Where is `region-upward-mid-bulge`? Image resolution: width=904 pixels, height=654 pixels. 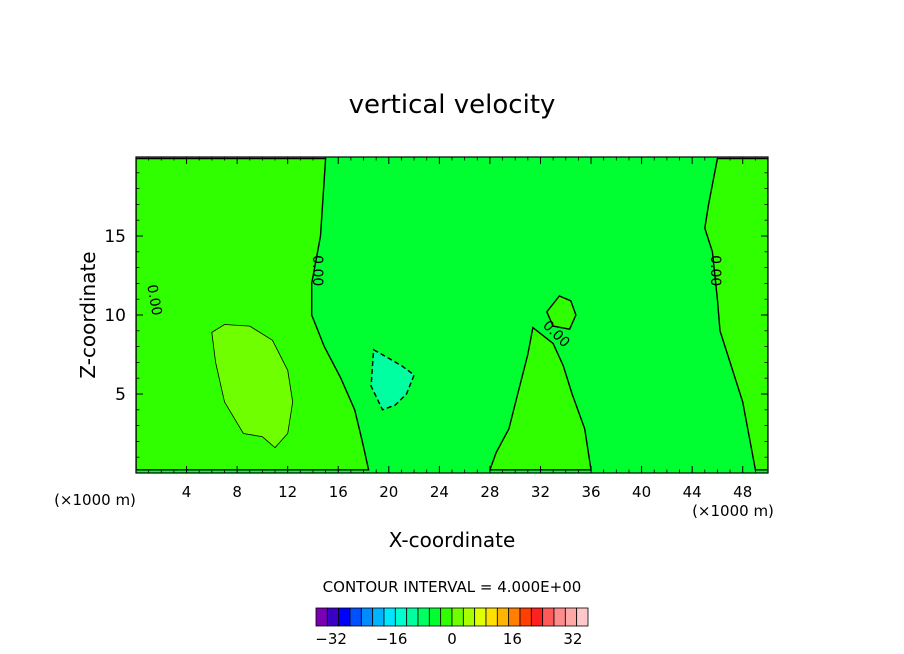
region-upward-mid-bulge is located at coordinates (540, 398).